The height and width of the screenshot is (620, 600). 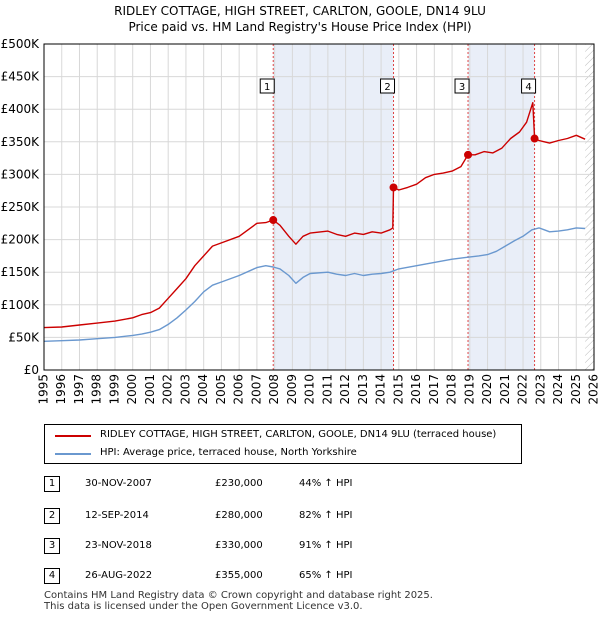 I want to click on y-tick-label: £50K, so click(x=24, y=337).